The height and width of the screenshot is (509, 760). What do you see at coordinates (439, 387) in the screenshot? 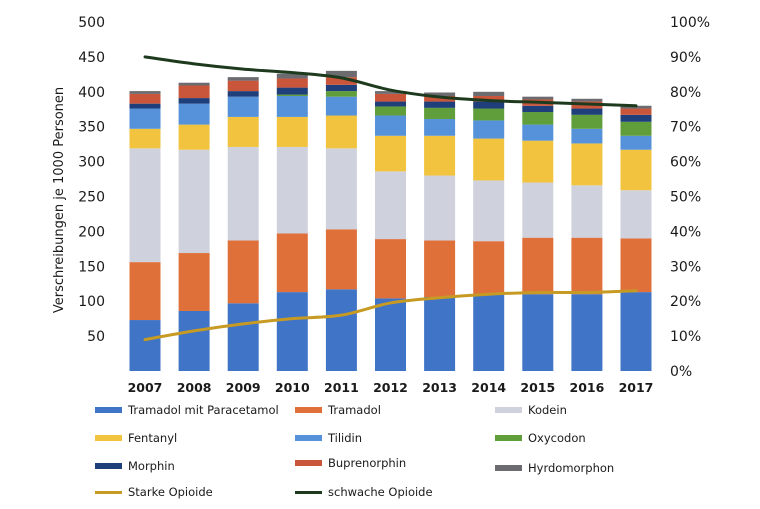
I see `x-tick-label: 2013` at bounding box center [439, 387].